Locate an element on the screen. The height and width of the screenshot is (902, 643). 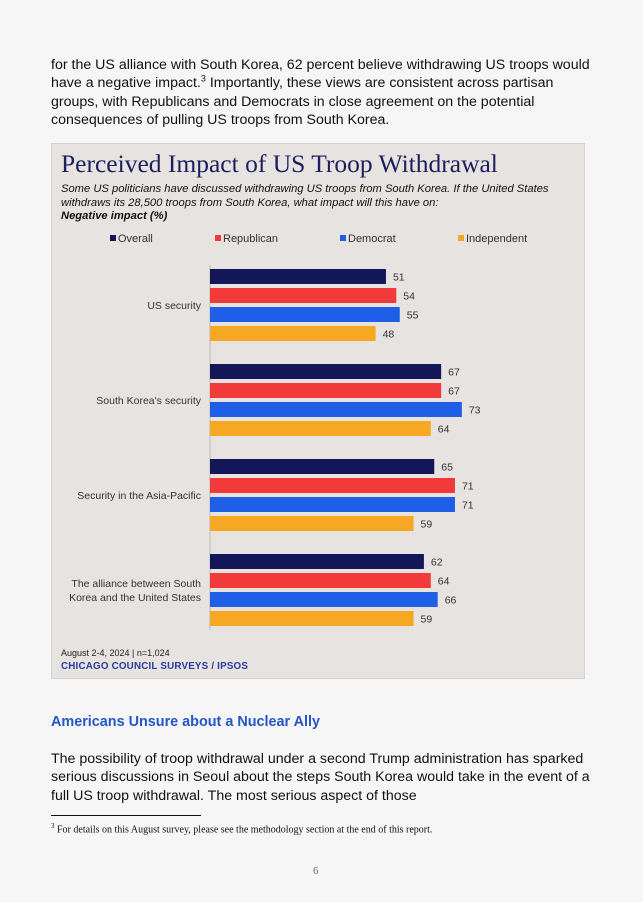
legend-item-republican: Republican is located at coordinates (246, 239).